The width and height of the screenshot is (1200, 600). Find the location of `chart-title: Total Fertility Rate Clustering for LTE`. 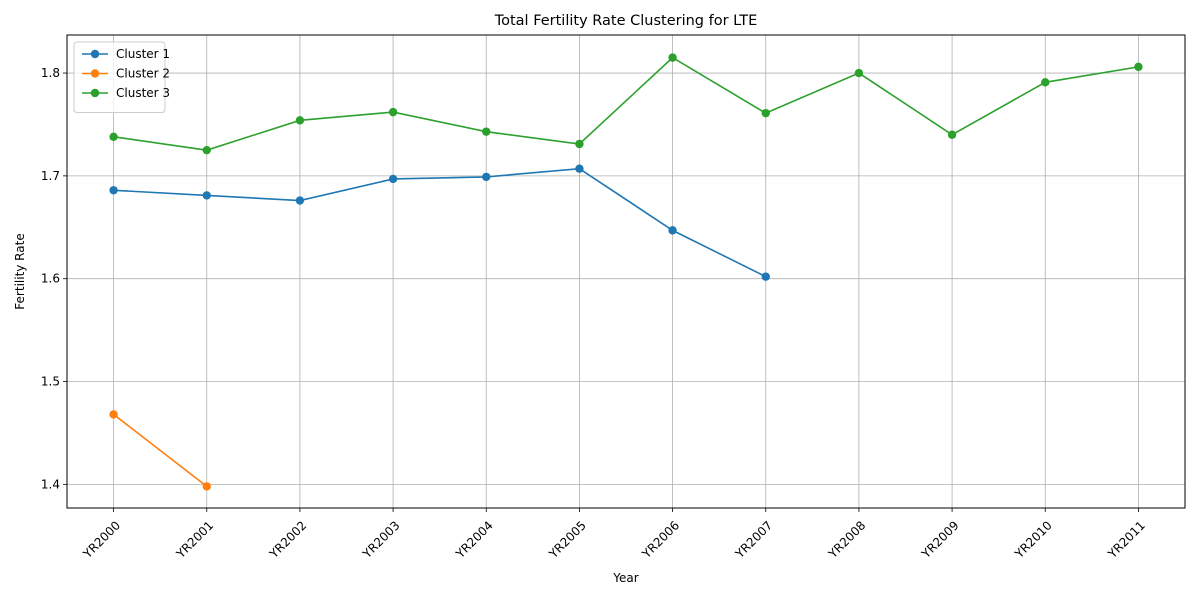

chart-title: Total Fertility Rate Clustering for LTE is located at coordinates (626, 21).